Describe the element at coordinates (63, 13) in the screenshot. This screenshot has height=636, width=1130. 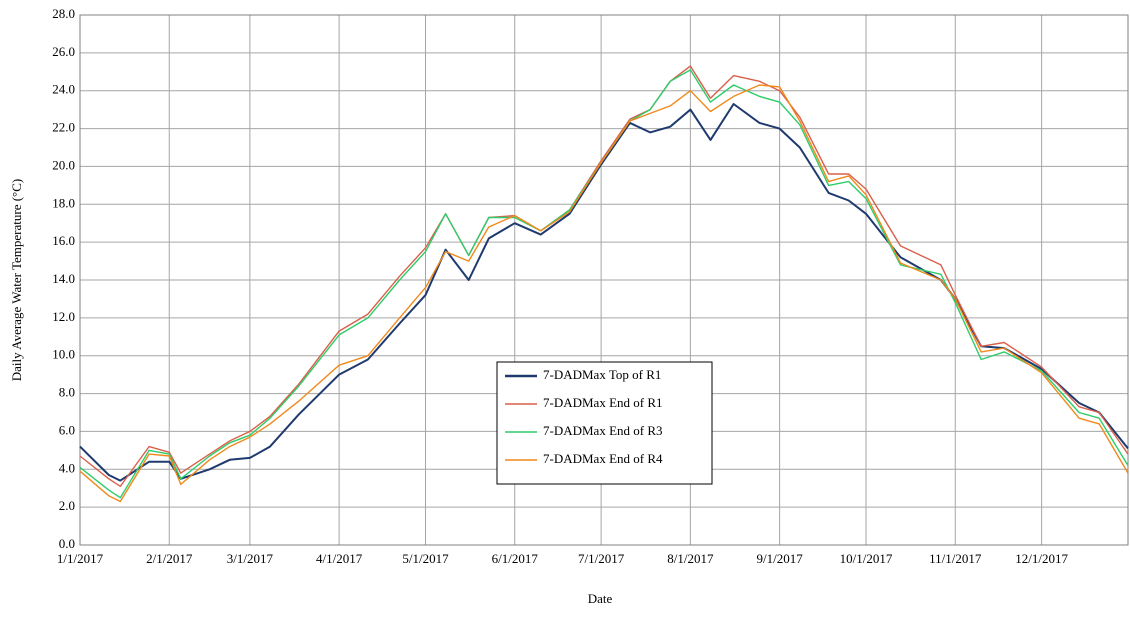
I see `y-tick-label: 28.0` at that location.